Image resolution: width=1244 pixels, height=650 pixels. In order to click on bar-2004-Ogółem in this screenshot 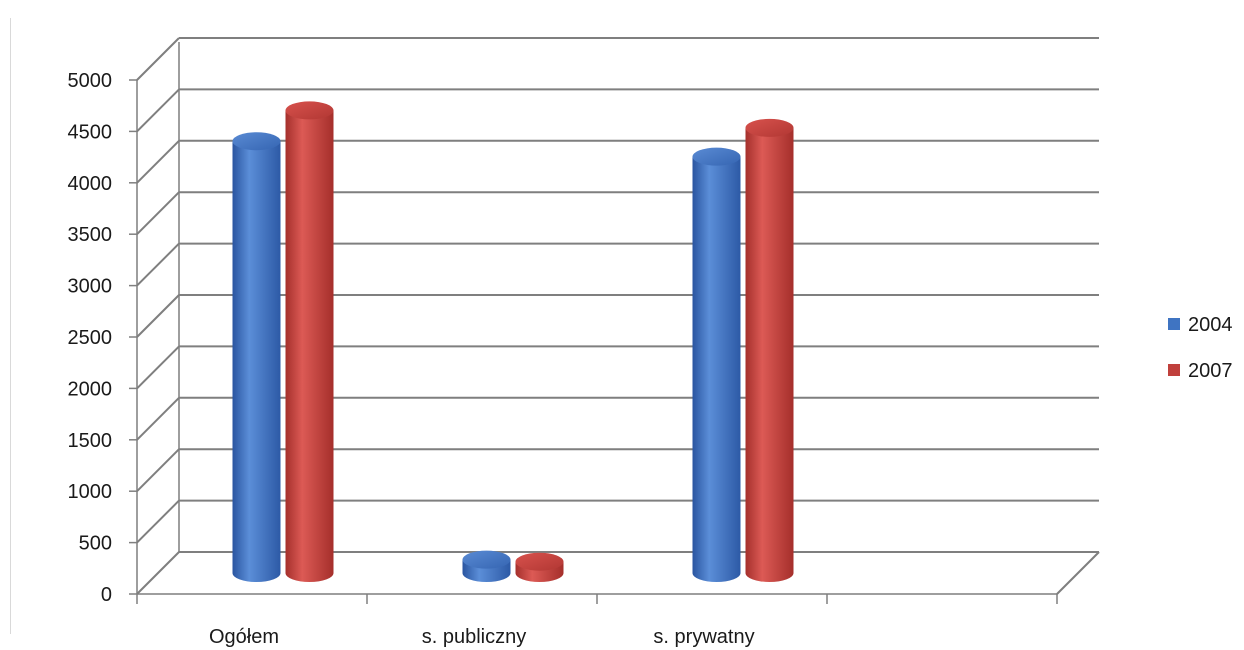, I will do `click(256, 357)`.